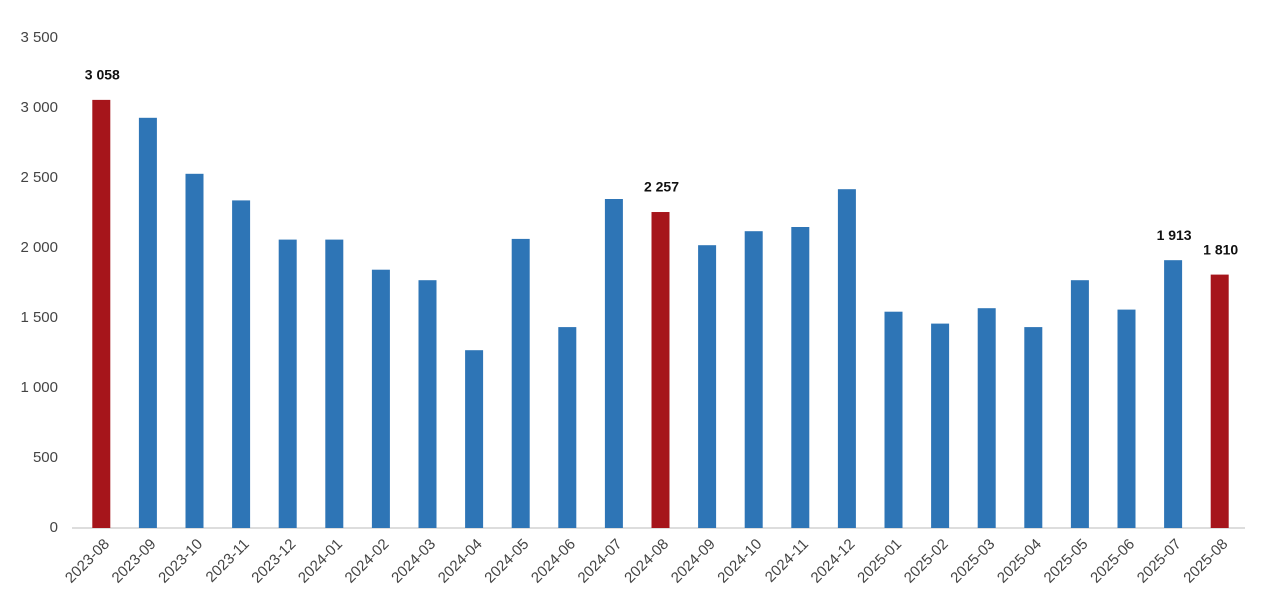 The height and width of the screenshot is (612, 1280). I want to click on y-tick-label: 2 000, so click(39, 247).